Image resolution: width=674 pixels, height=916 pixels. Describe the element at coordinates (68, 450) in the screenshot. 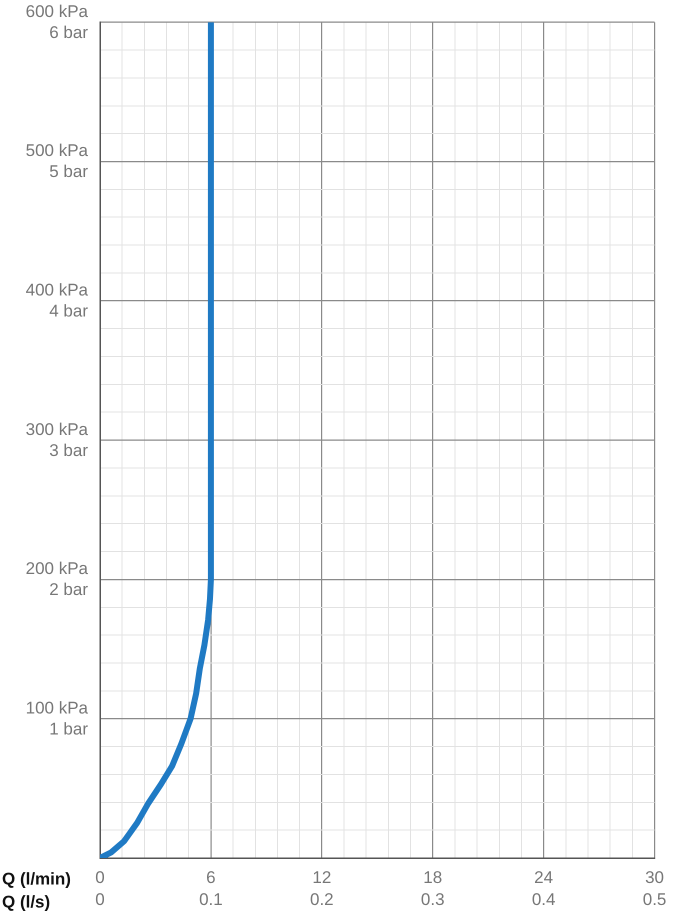

I see `y2-tick-label: 3 bar` at that location.